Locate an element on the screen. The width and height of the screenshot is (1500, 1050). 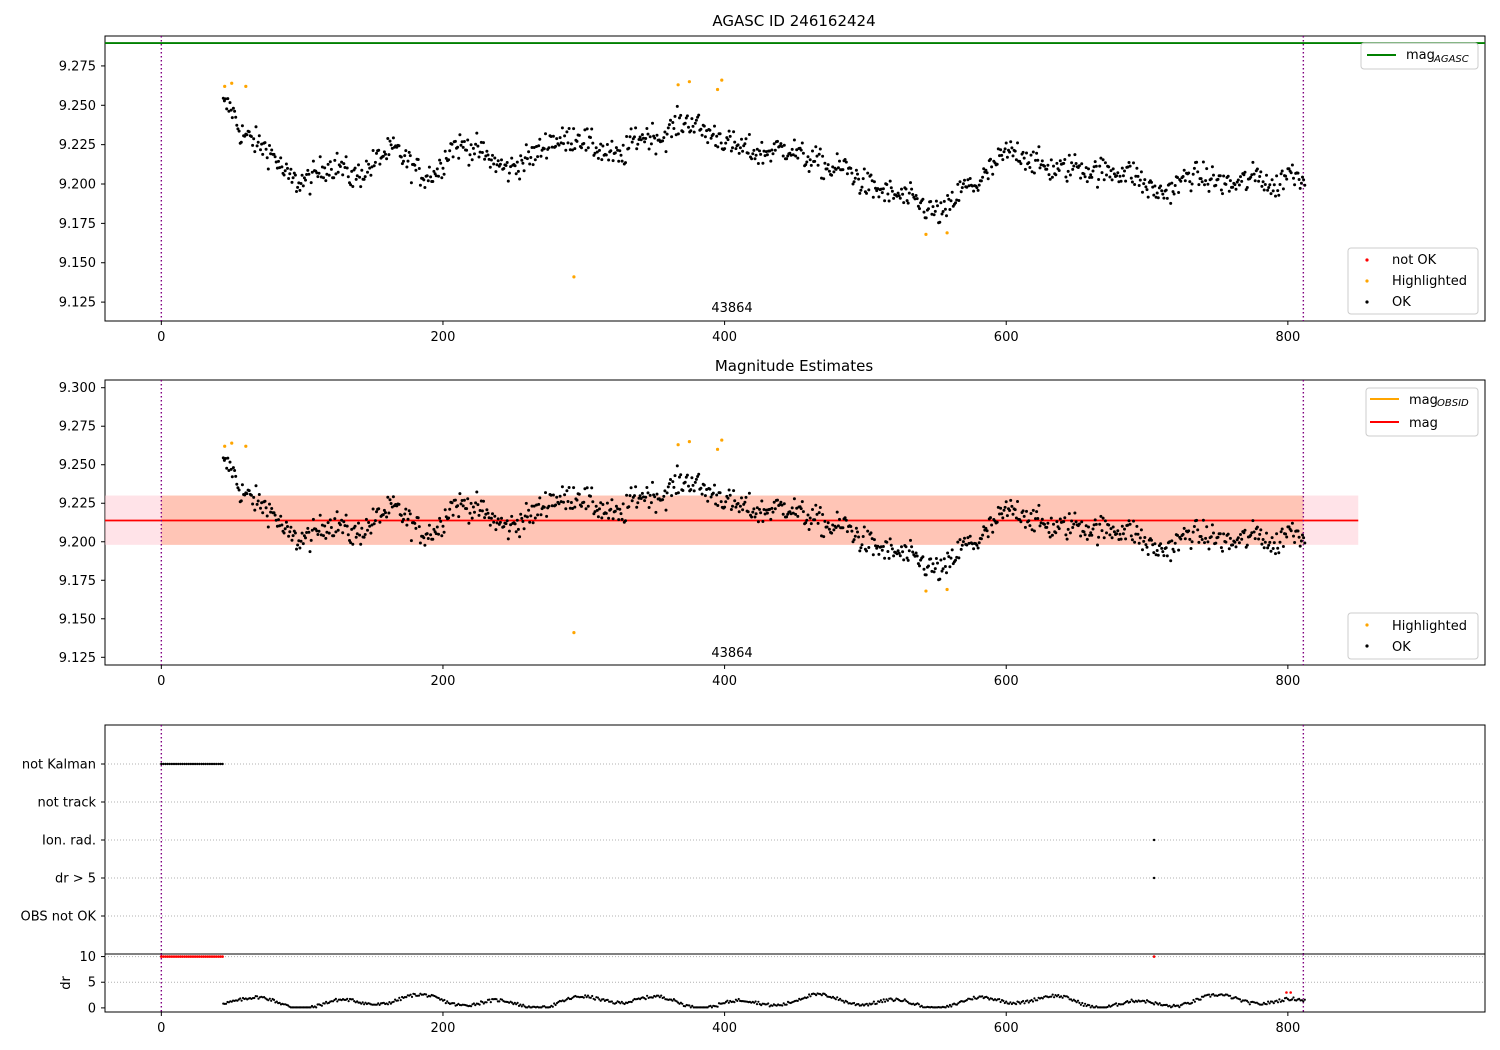
dr-x-tick-label: 800 is located at coordinates (1287, 1028).